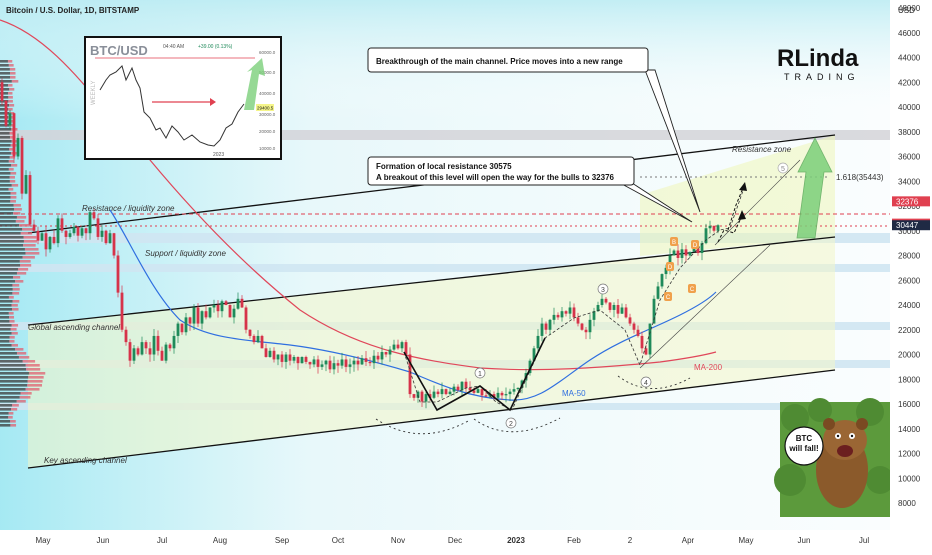  Describe the element at coordinates (267, 72) in the screenshot. I see `inset-ytick-1: 50000.0` at that location.